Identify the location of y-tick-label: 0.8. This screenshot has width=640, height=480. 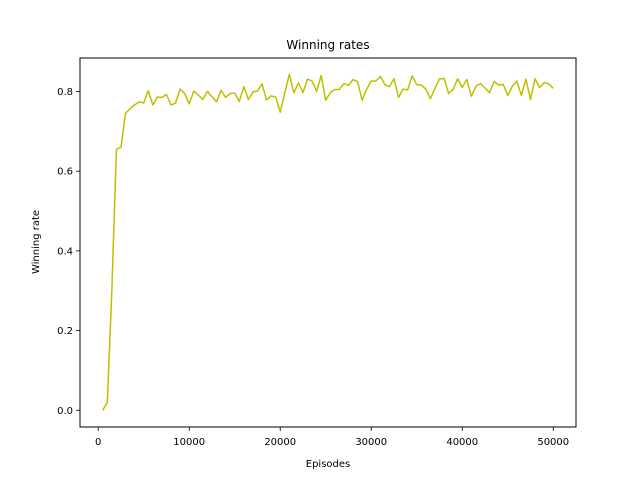
(65, 92).